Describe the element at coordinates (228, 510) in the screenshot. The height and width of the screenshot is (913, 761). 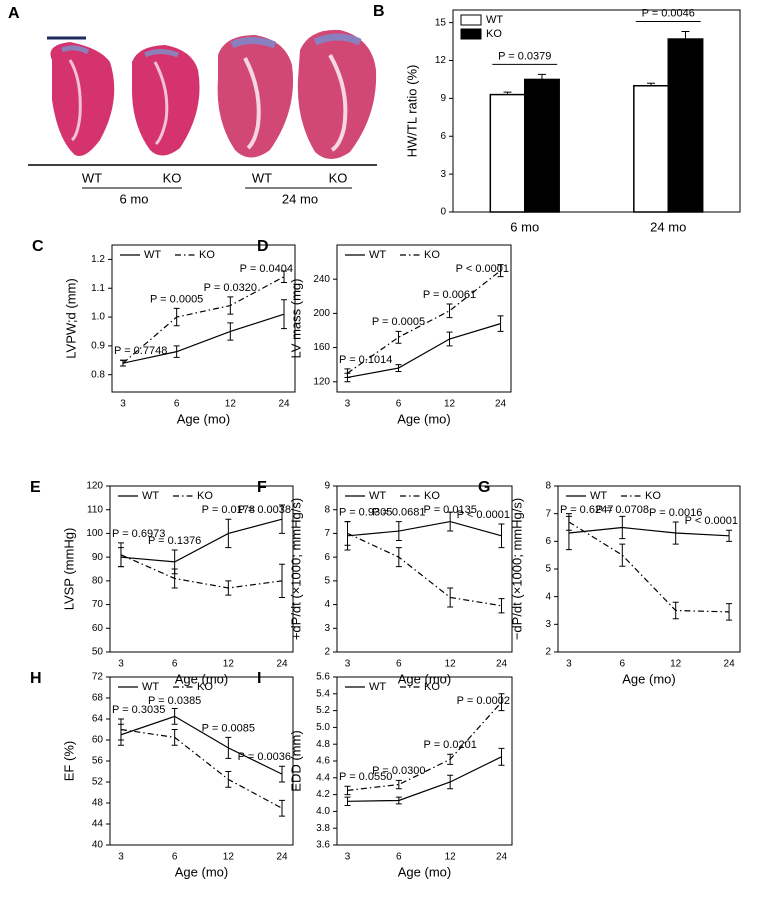
I see `p-value: P = 0.0178` at that location.